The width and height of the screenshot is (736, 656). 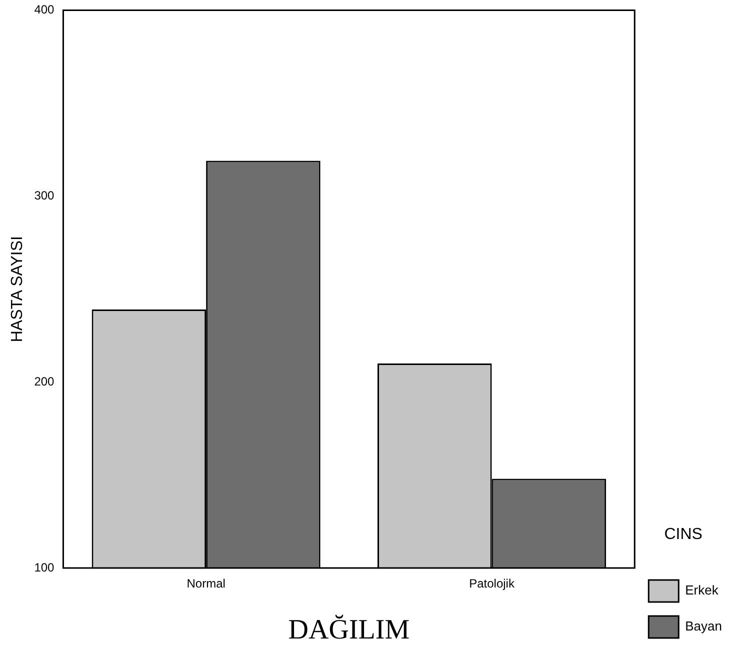 What do you see at coordinates (44, 9) in the screenshot?
I see `y-tick-label: 400` at bounding box center [44, 9].